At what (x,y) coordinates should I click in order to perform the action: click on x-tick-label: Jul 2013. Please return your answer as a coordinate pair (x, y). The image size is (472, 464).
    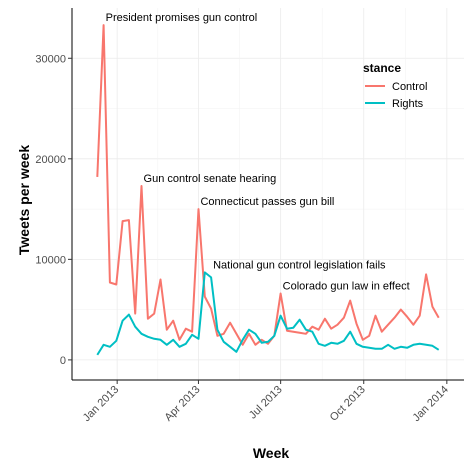
    Looking at the image, I should click on (266, 403).